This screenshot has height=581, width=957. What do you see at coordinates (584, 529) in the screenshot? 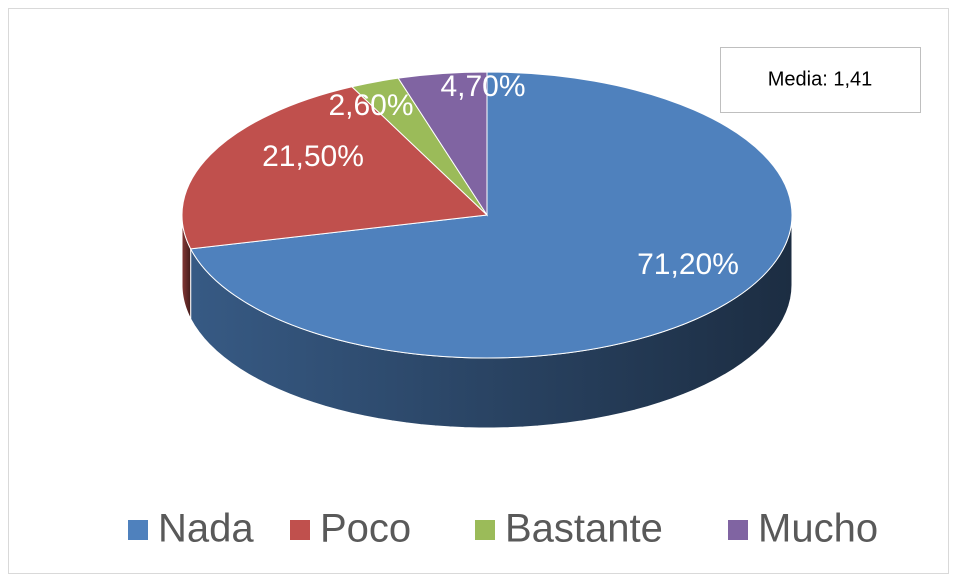
I see `legend-label: Bastante` at bounding box center [584, 529].